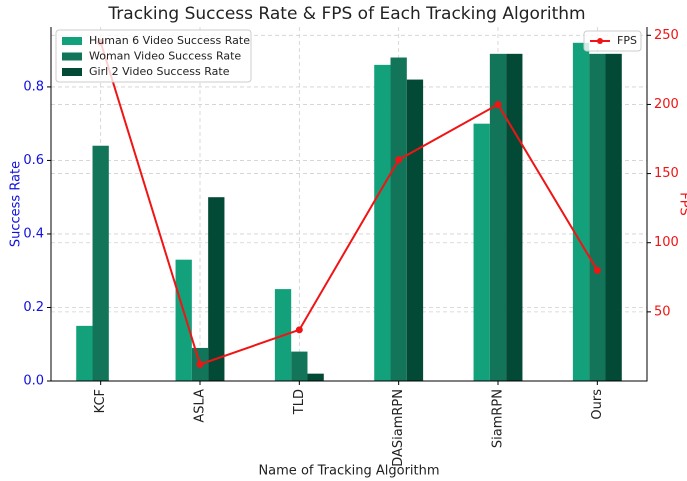 The width and height of the screenshot is (687, 481). I want to click on y2-tick-label: 250, so click(666, 35).